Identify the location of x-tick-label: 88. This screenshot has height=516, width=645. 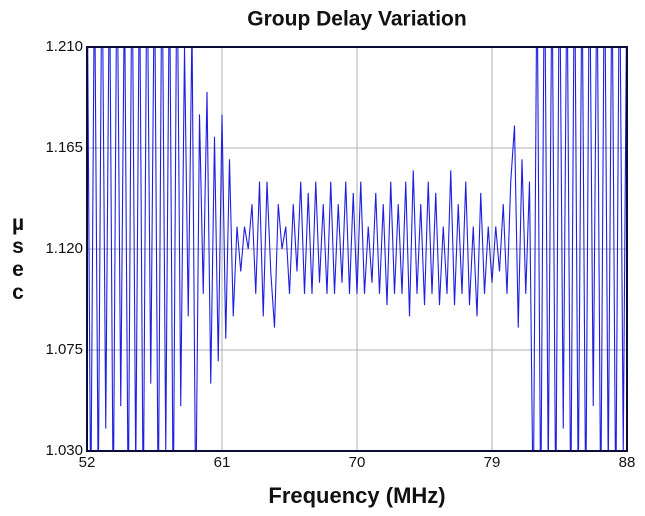
(627, 462).